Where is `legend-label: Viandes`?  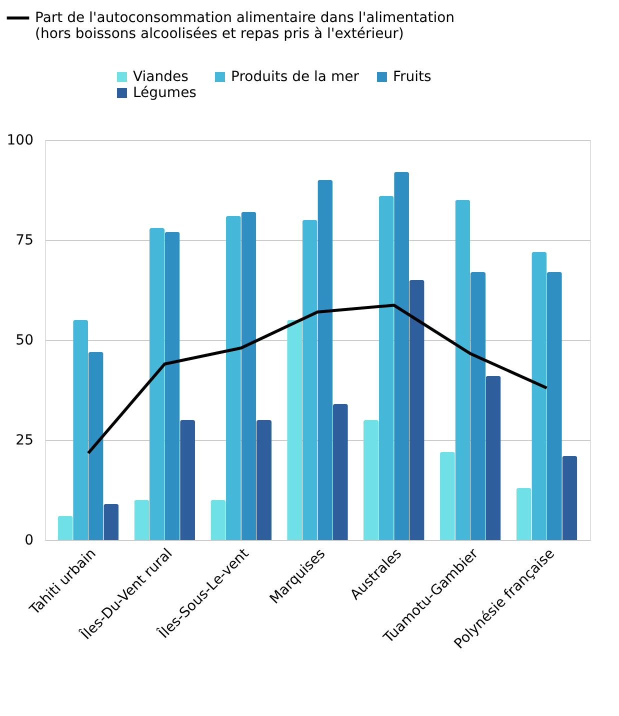 legend-label: Viandes is located at coordinates (160, 77).